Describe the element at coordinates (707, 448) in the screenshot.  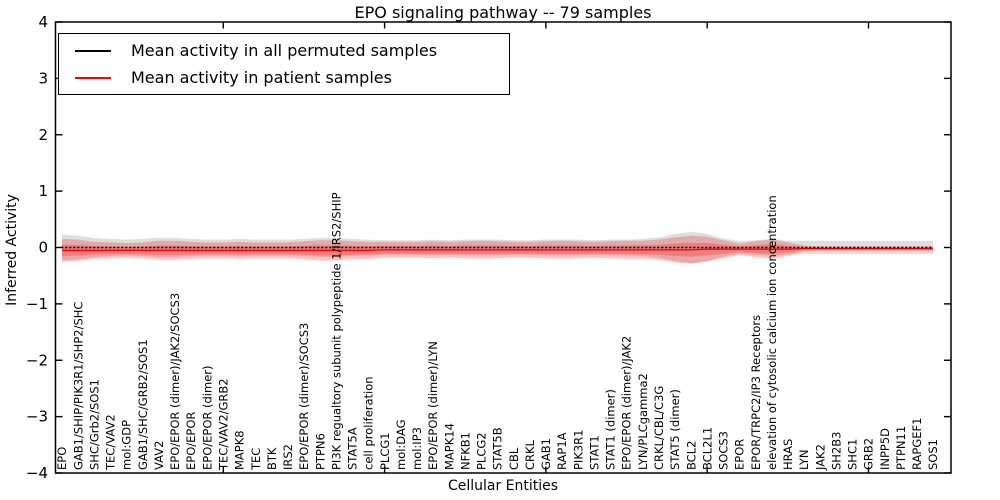
I see `x-tick-label: BCL2L1` at that location.